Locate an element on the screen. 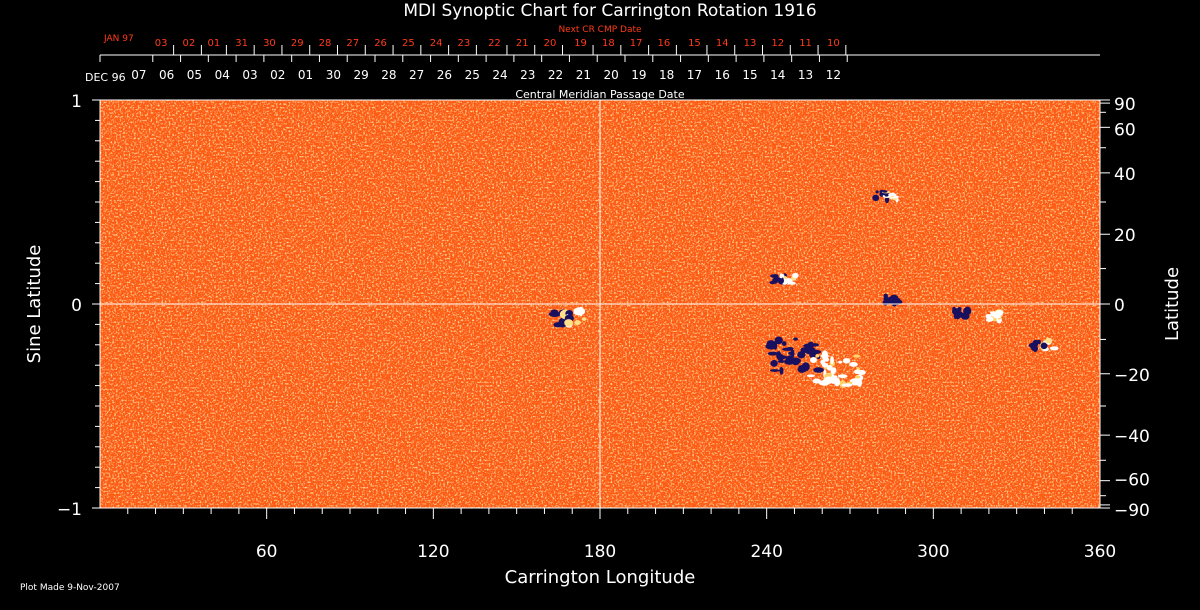  y-right-tick-label: 40 is located at coordinates (1125, 175).